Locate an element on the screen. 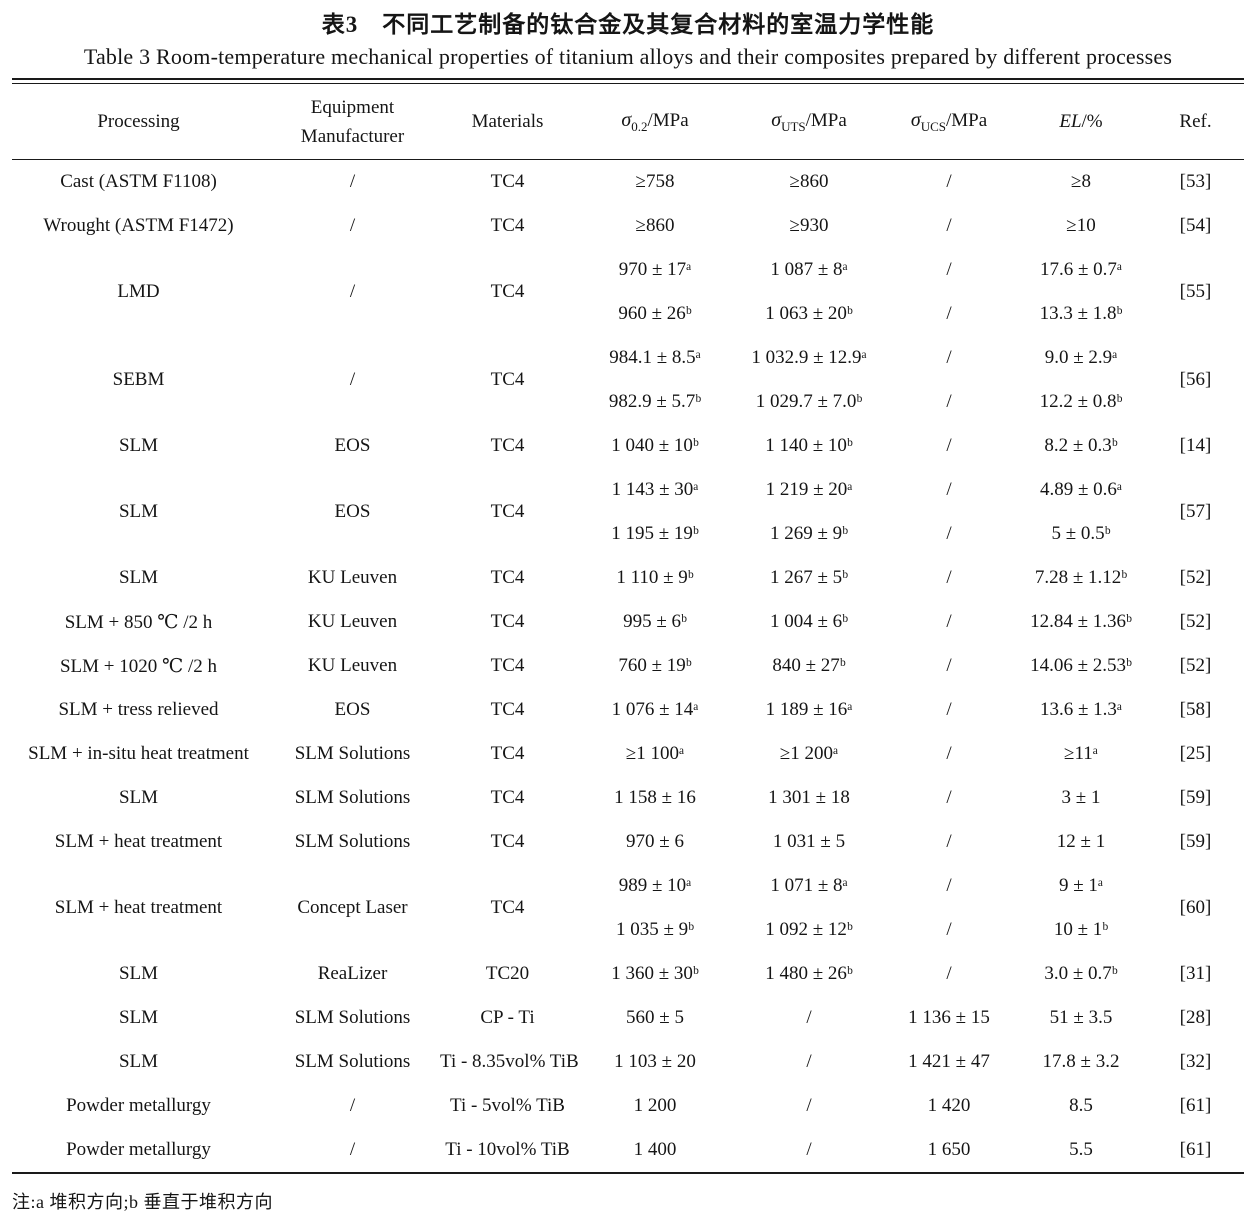 The image size is (1255, 1224). cell-sigma-uts: 1 189 ± 16ᵃ is located at coordinates (809, 709).